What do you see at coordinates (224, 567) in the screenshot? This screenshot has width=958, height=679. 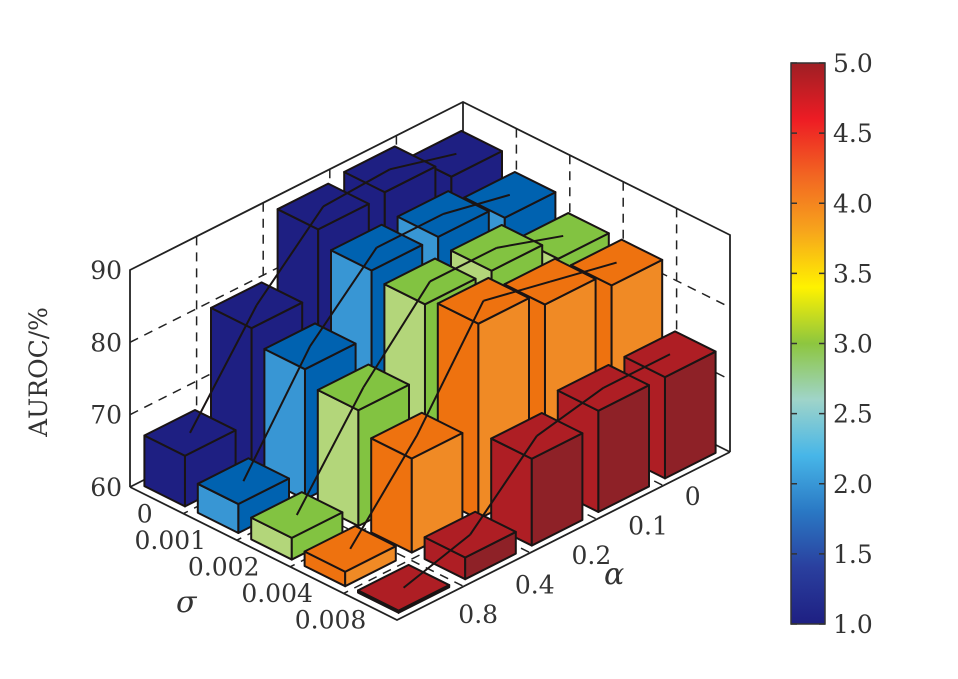 I see `sigma-tick-label: 0.002` at bounding box center [224, 567].